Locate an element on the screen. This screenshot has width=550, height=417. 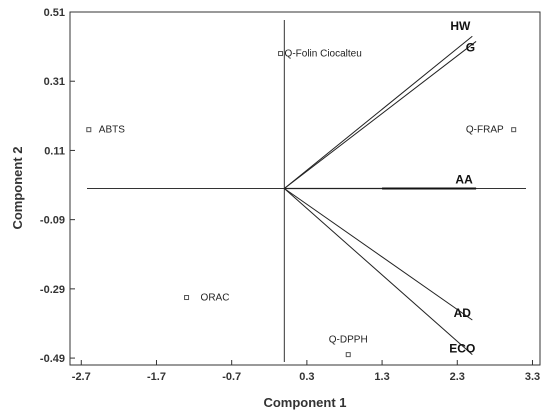
vector-eco is located at coordinates (378, 271).